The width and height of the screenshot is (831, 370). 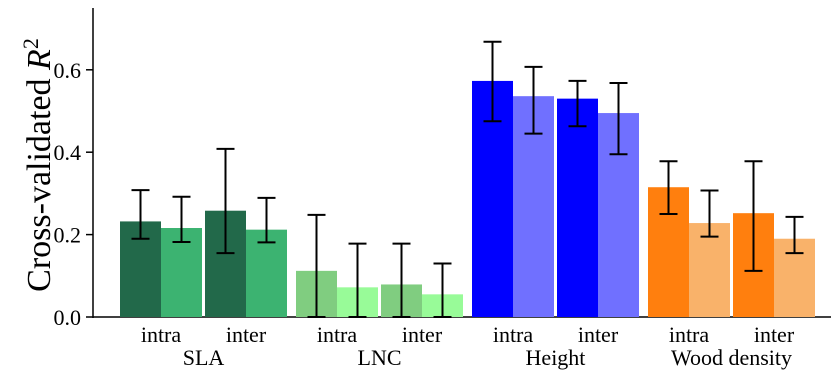 I want to click on y-tick-label: 0.2, so click(x=68, y=235).